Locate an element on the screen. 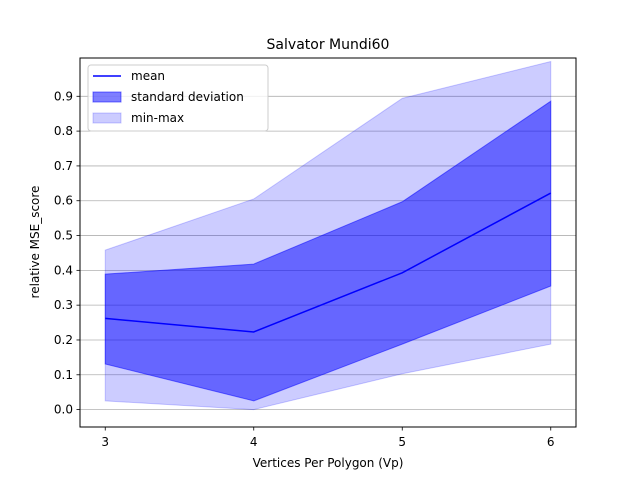 This screenshot has width=640, height=480. y-tick-label: 0.2 is located at coordinates (63, 340).